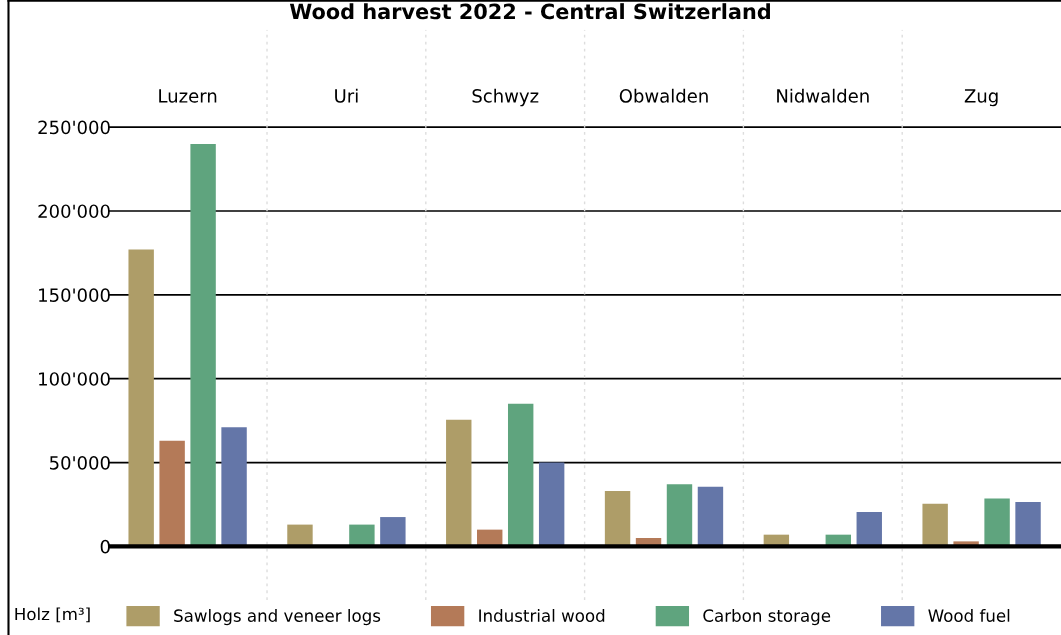 This screenshot has height=635, width=1061. What do you see at coordinates (542, 615) in the screenshot?
I see `legend-label: Industrial wood` at bounding box center [542, 615].